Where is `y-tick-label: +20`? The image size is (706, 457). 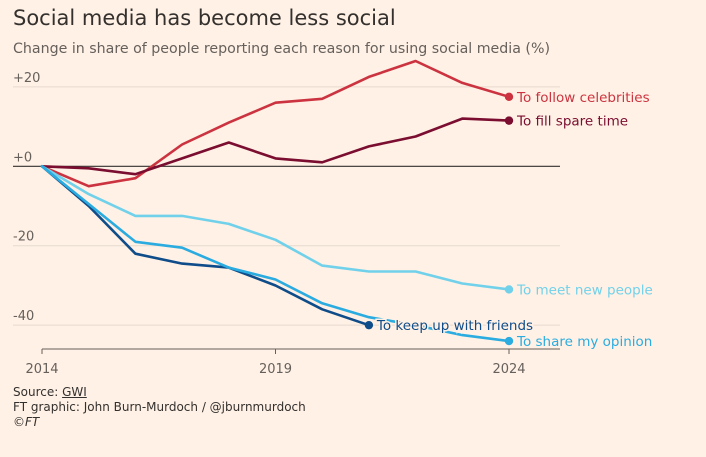 y-tick-label: +20 is located at coordinates (26, 78).